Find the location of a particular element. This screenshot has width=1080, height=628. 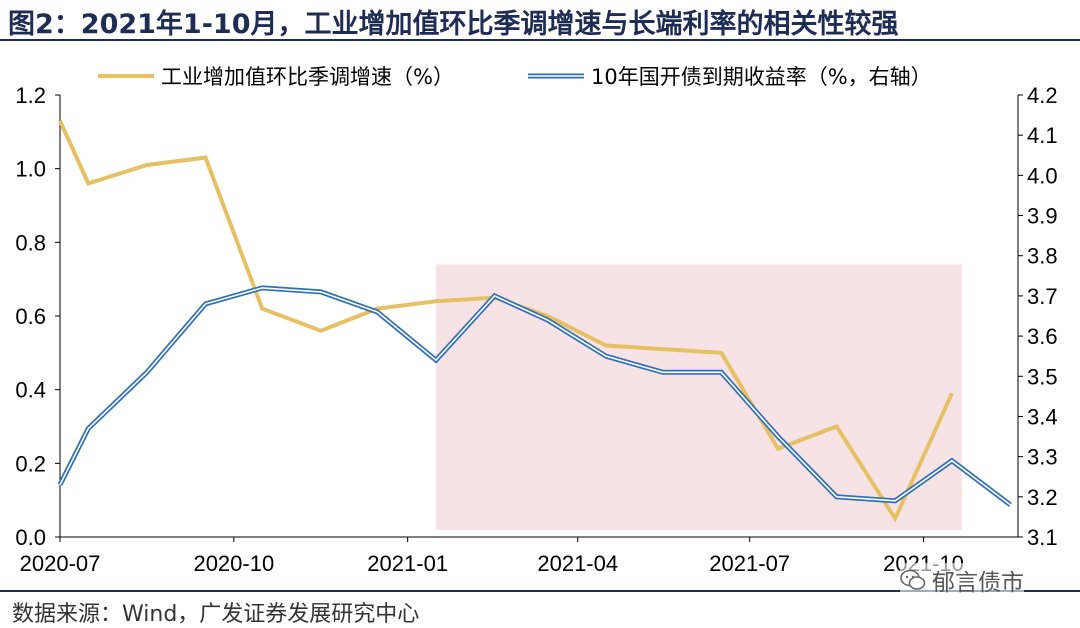

legend-label: 10年国开债到期收益率（%，右轴） is located at coordinates (761, 77).